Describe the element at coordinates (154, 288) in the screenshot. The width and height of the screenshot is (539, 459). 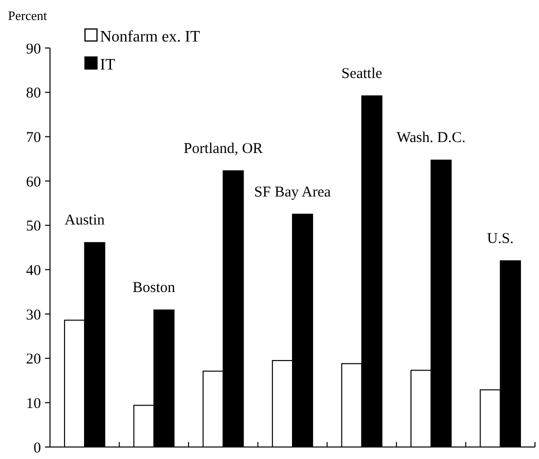
I see `x-tick-label: Boston` at that location.